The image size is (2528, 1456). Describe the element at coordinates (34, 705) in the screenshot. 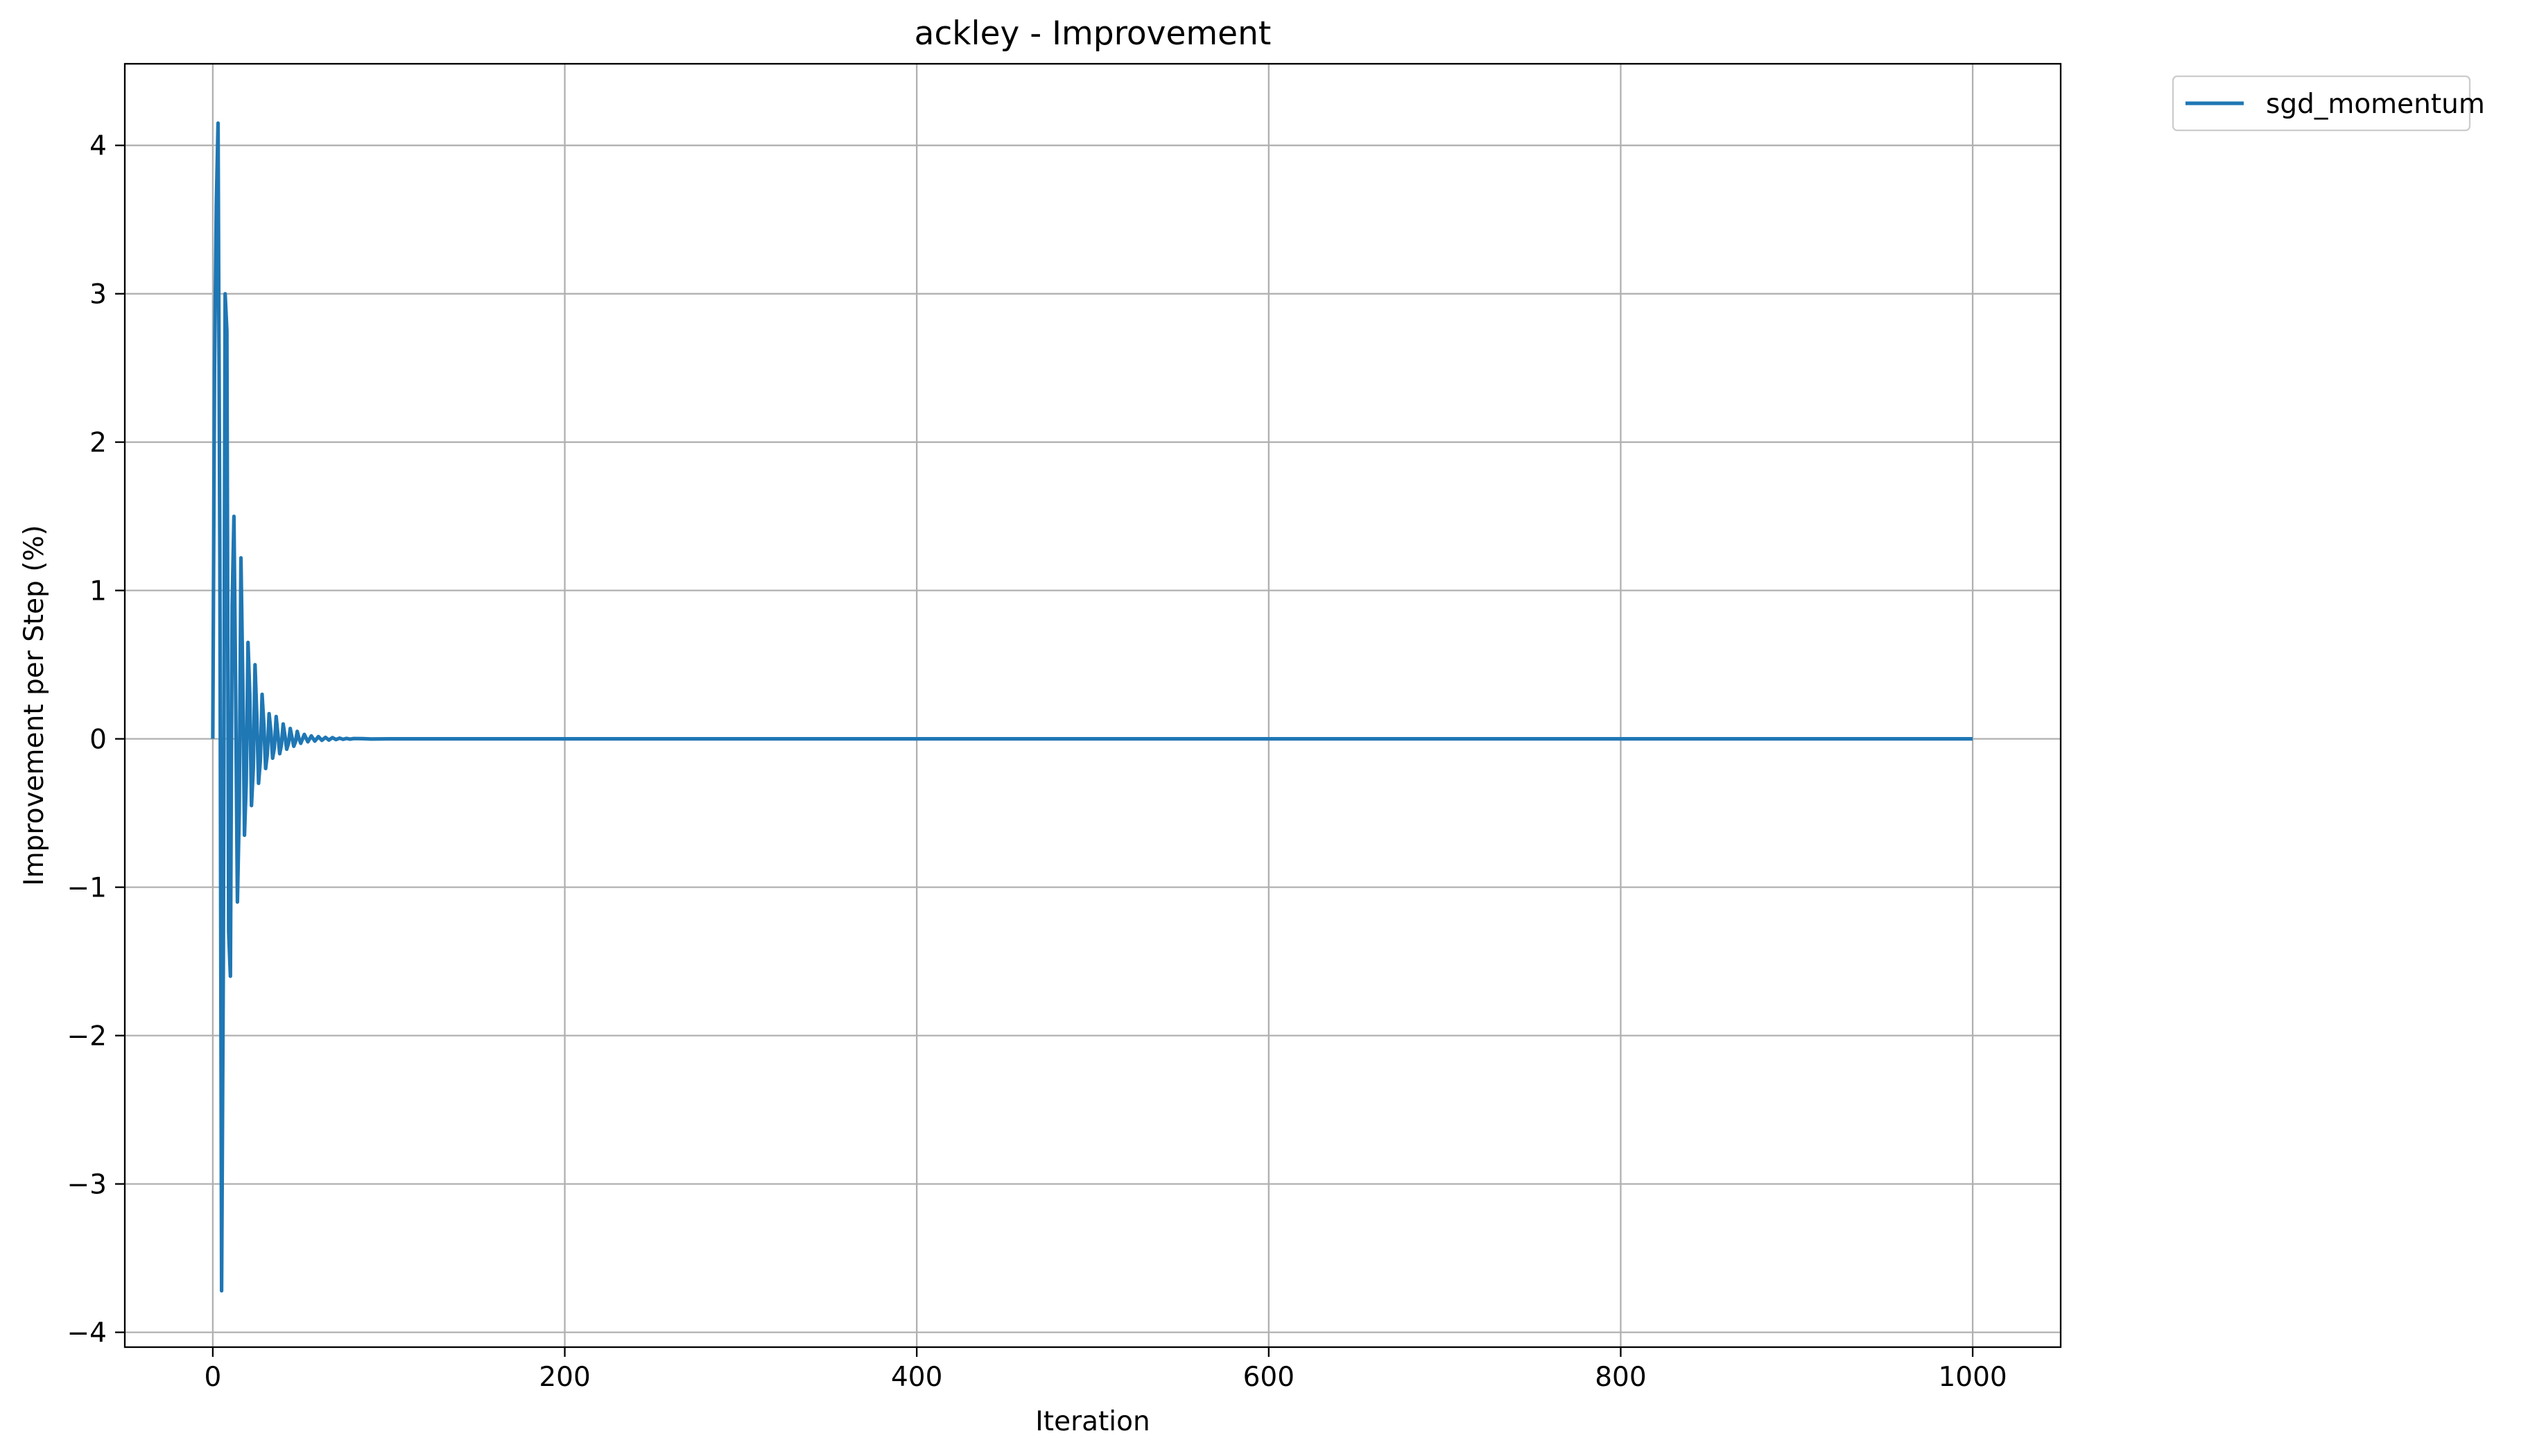

I see `y-axis-label: Improvement per Step (%)` at that location.